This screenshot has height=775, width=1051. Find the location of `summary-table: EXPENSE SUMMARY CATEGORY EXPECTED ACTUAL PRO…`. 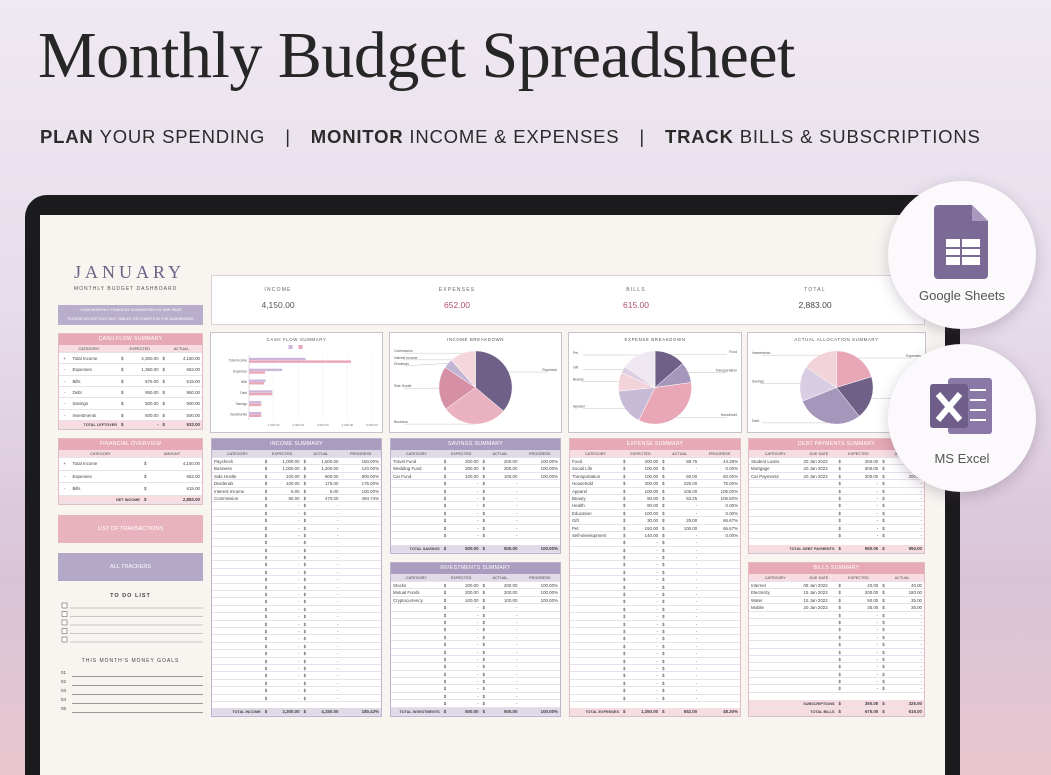

summary-table: EXPENSE SUMMARY CATEGORY EXPECTED ACTUAL PRO… is located at coordinates (655, 577).